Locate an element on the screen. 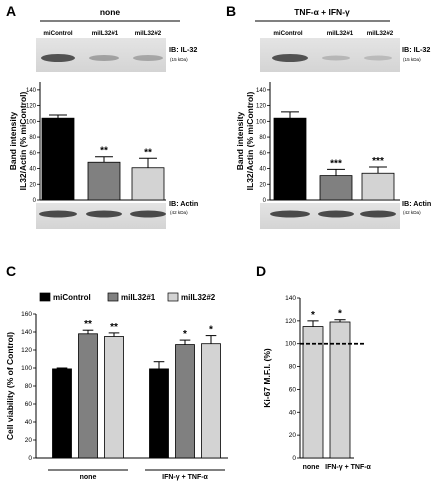 The image size is (440, 500). panel-B-ytick-label: 100 is located at coordinates (261, 122).